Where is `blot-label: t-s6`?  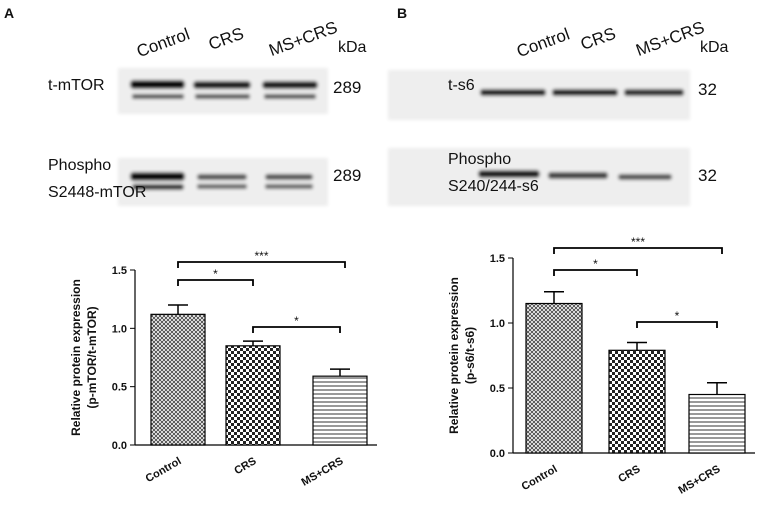 blot-label: t-s6 is located at coordinates (461, 85).